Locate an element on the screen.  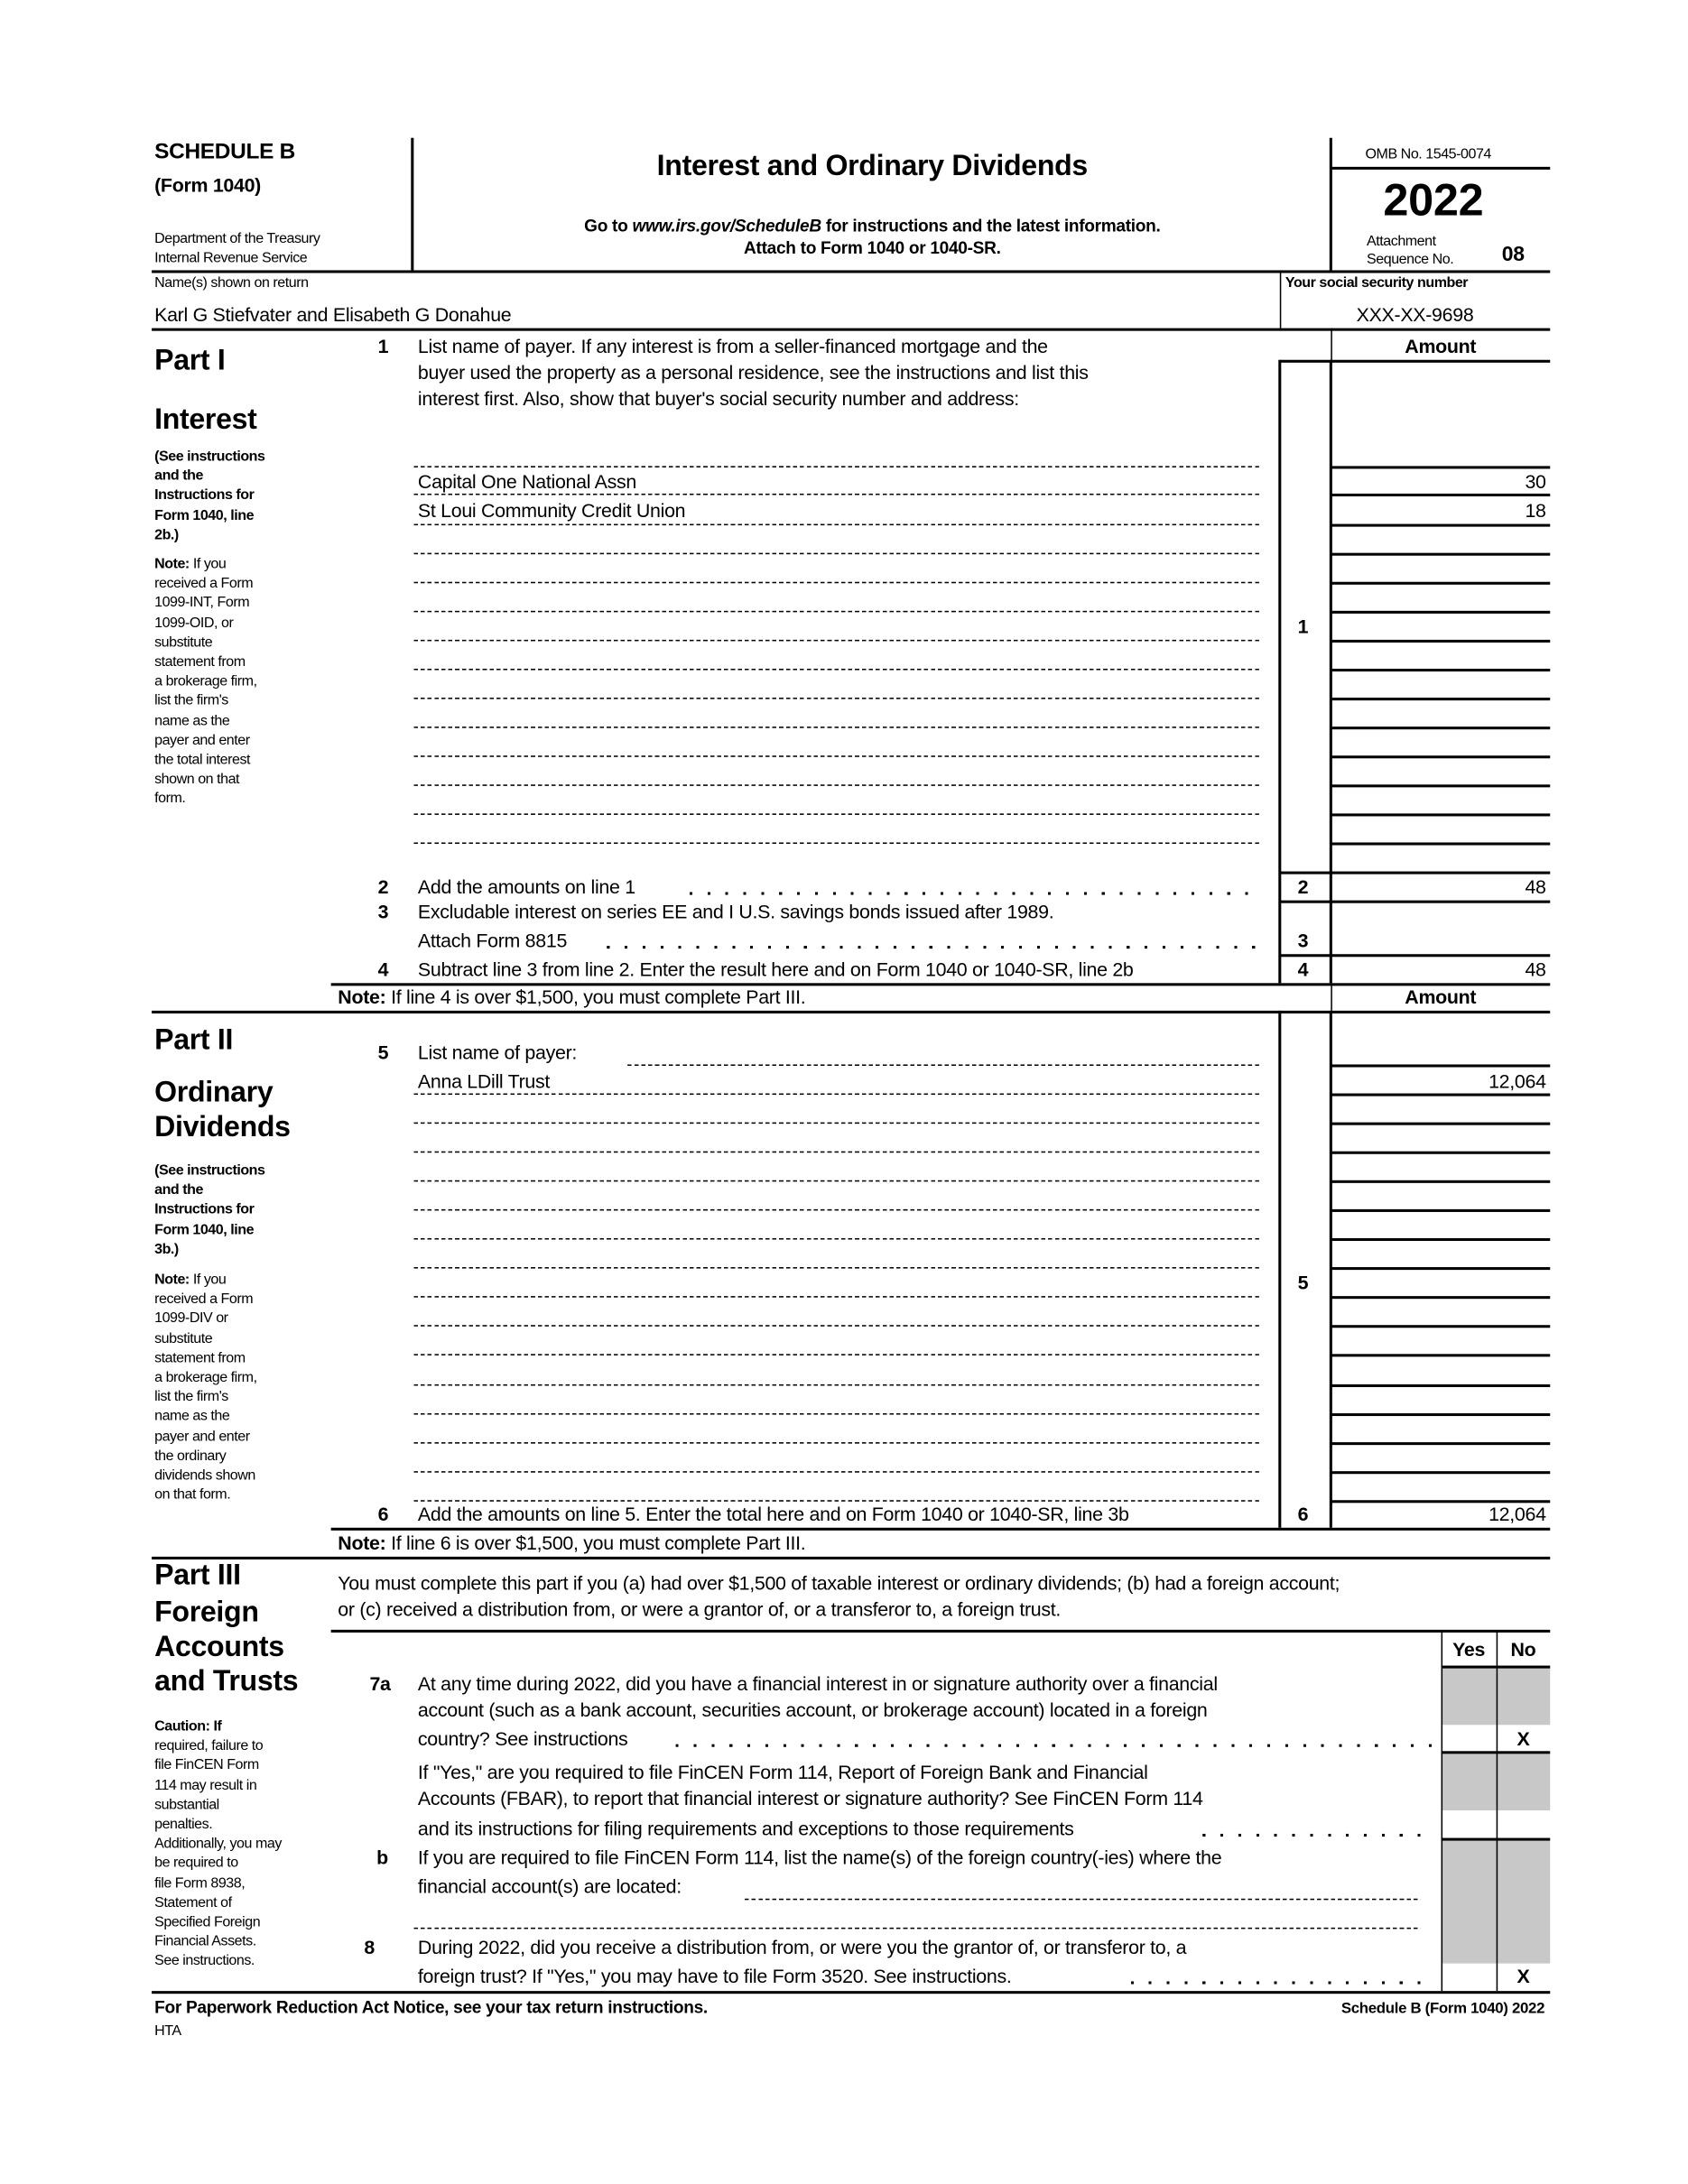
line5-box: 5 is located at coordinates (1303, 1282).